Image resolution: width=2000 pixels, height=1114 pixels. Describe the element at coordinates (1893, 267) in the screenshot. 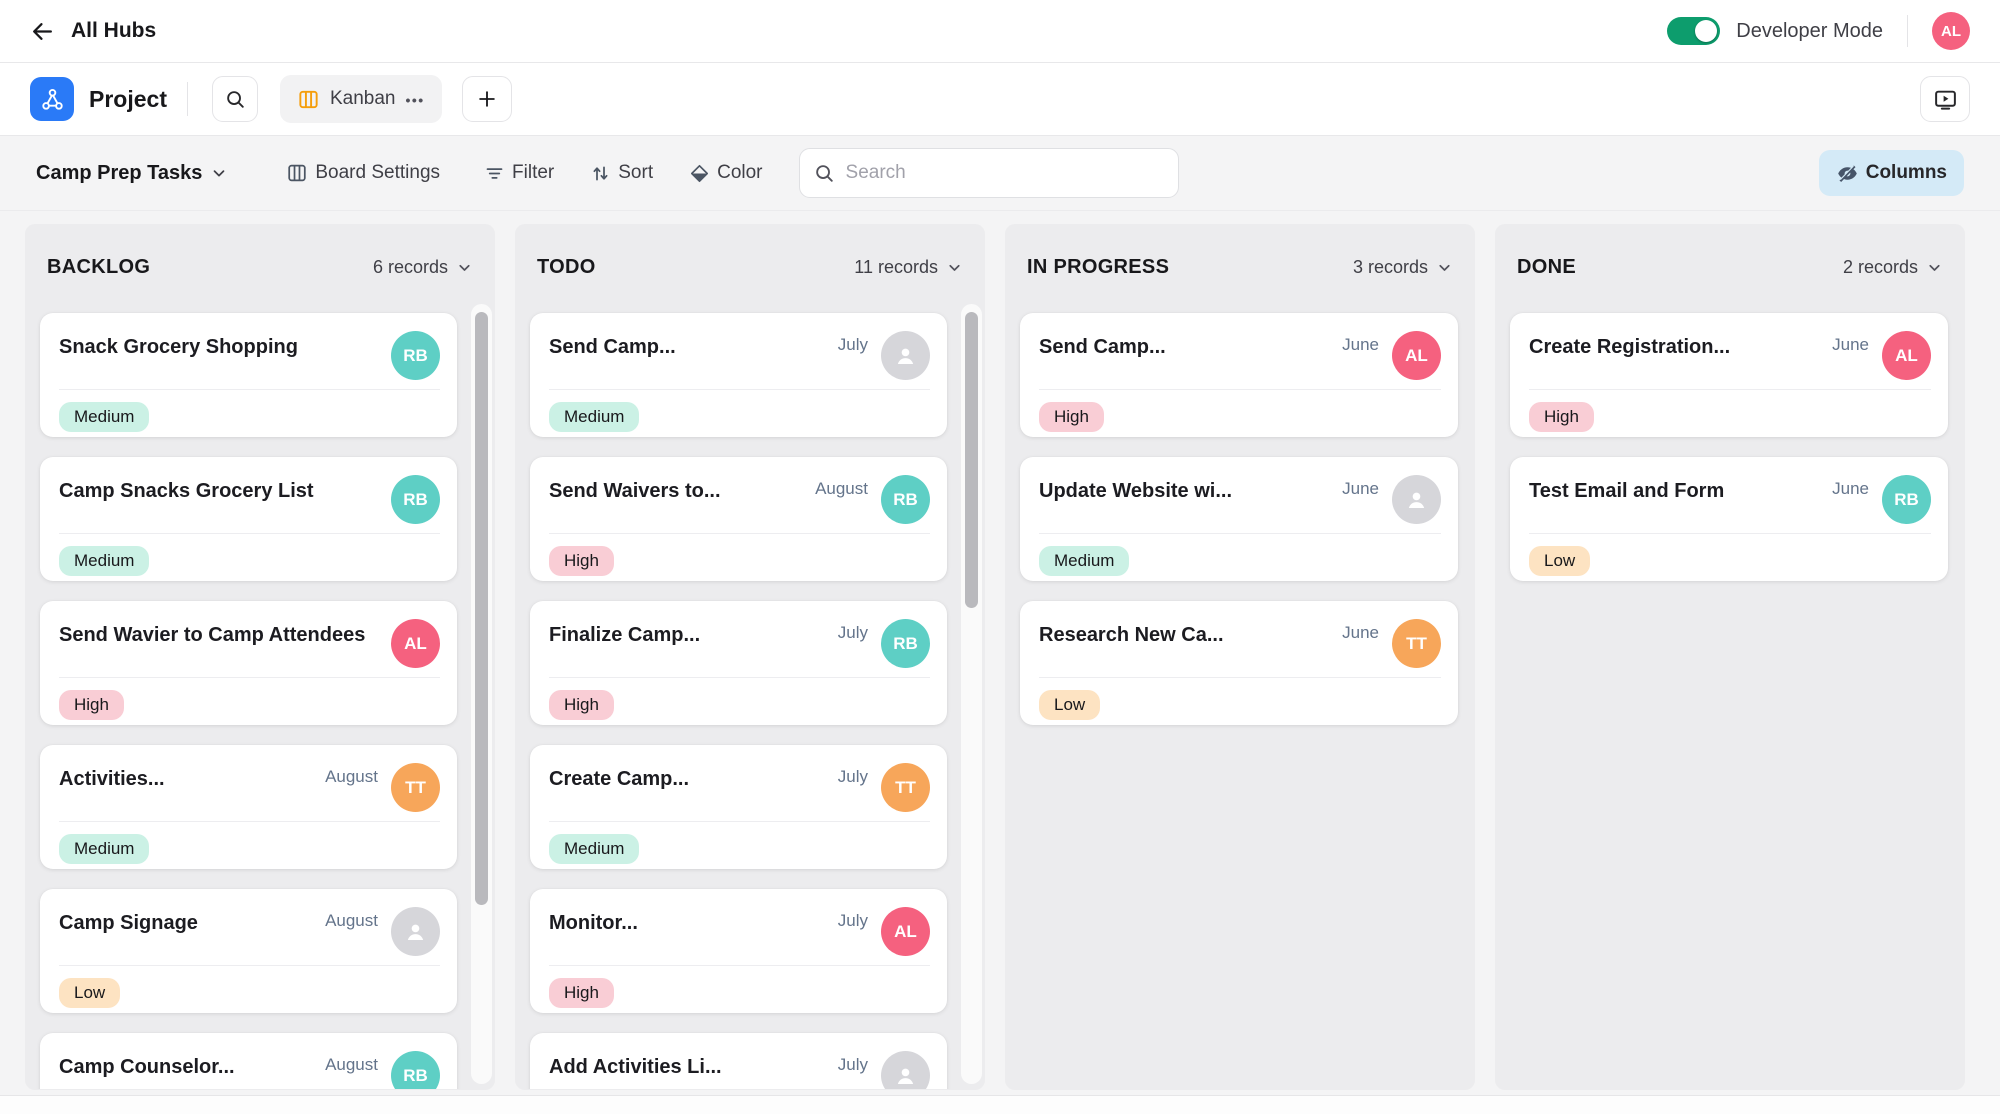

I see `column-records-group: 2 records` at that location.